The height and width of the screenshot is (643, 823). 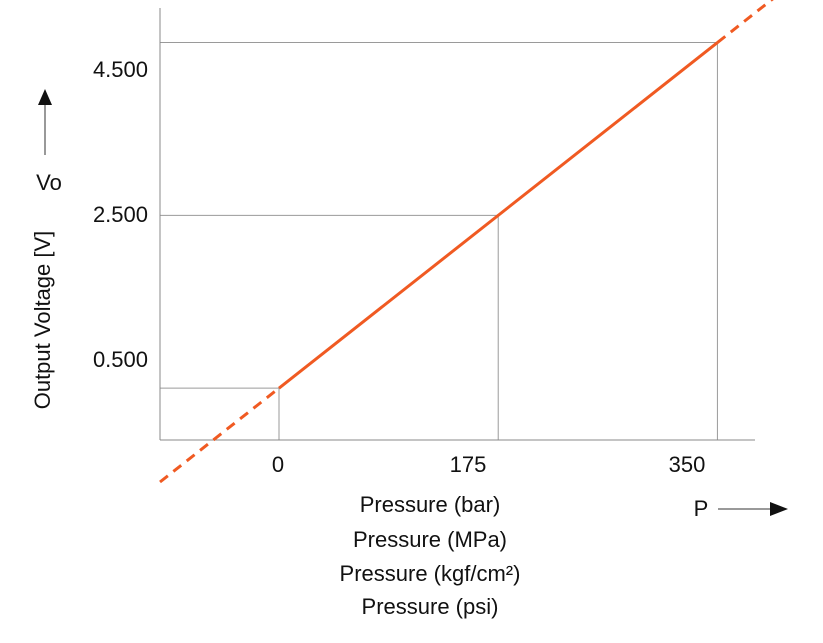 I want to click on x-symbol: P, so click(x=701, y=508).